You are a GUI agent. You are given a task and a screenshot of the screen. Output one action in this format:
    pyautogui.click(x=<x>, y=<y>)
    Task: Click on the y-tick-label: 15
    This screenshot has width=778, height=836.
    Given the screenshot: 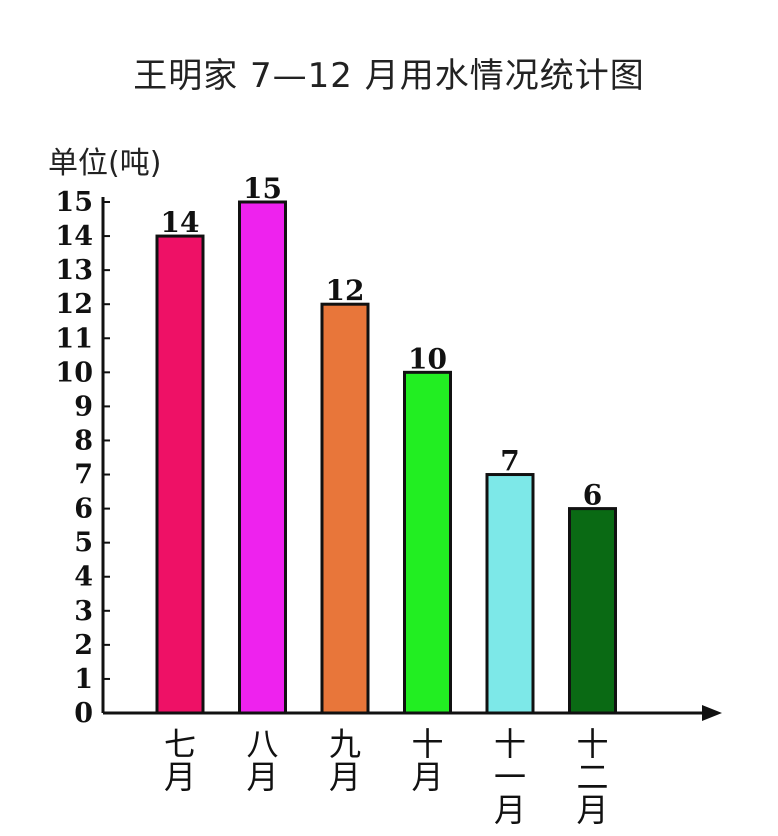 What is the action you would take?
    pyautogui.click(x=74, y=202)
    